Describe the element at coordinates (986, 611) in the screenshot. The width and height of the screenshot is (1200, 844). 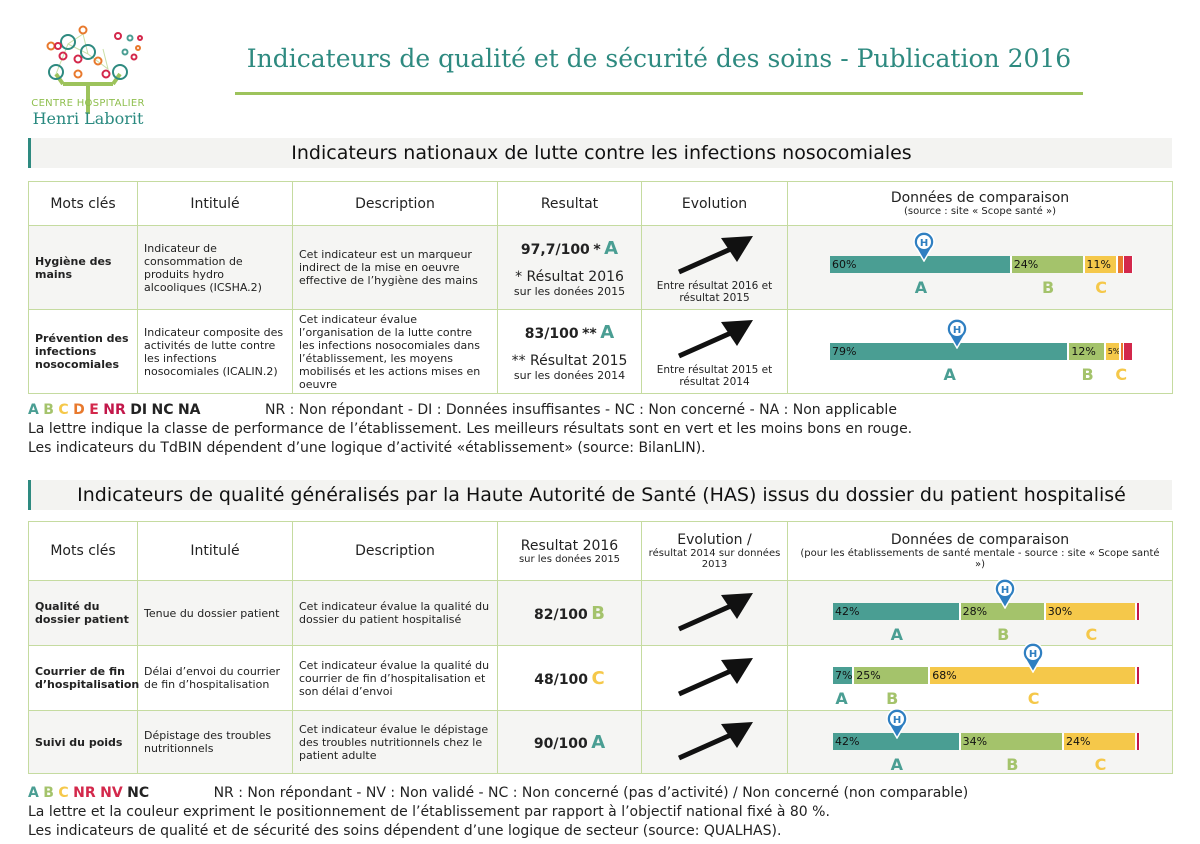
I see `distribution-bar: 42% 28% 30%` at that location.